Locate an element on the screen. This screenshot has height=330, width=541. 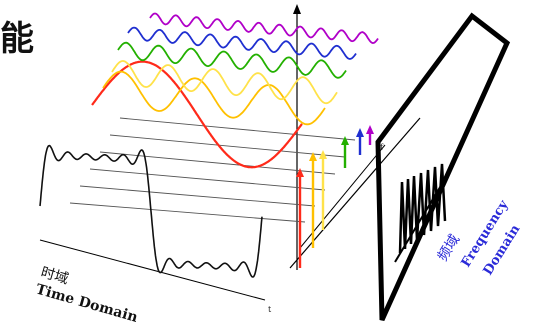
harmonic-5-arrow-head is located at coordinates (323, 154).